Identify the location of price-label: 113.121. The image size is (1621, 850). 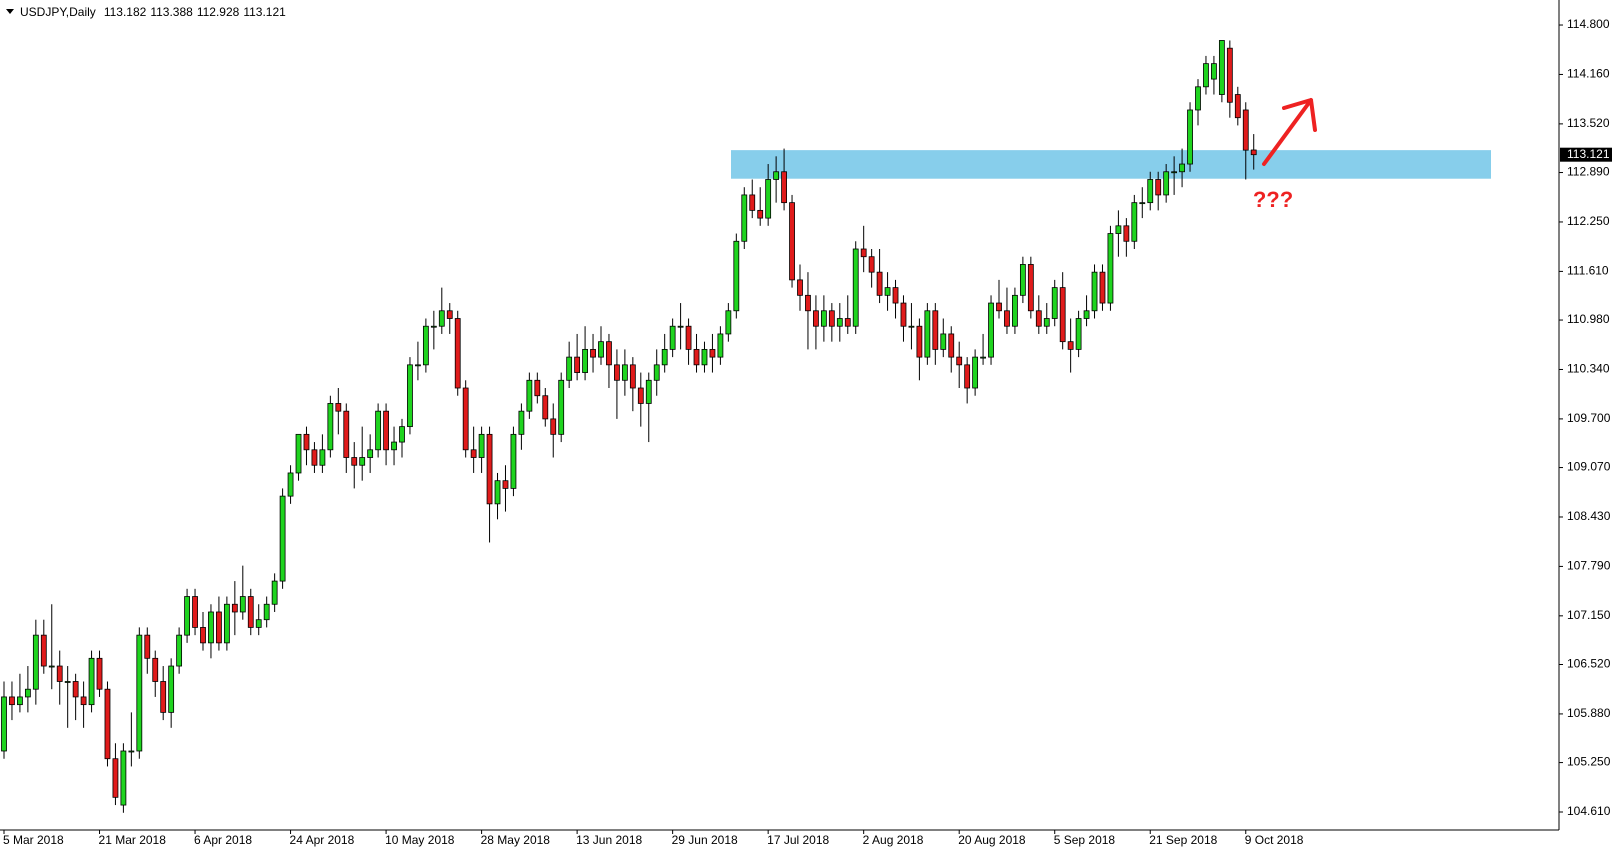
(1588, 154).